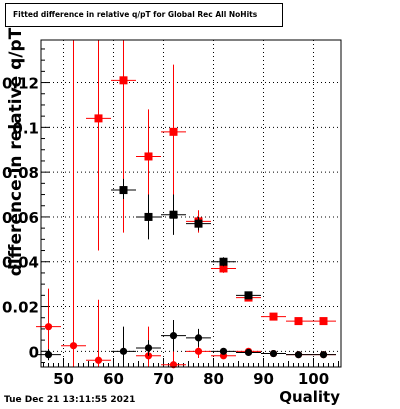  What do you see at coordinates (123, 351) in the screenshot?
I see `series-2-point-1-marker` at bounding box center [123, 351].